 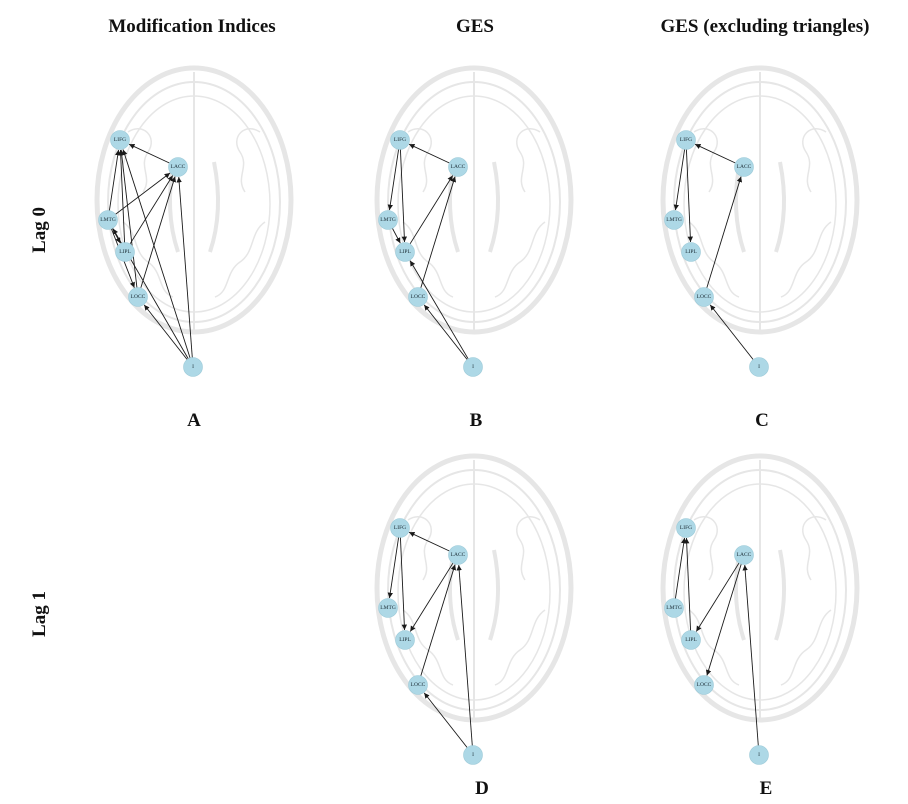 I want to click on panel-c-diagram: LIFG LACC LMTG LIPL LOCC I, so click(x=760, y=221).